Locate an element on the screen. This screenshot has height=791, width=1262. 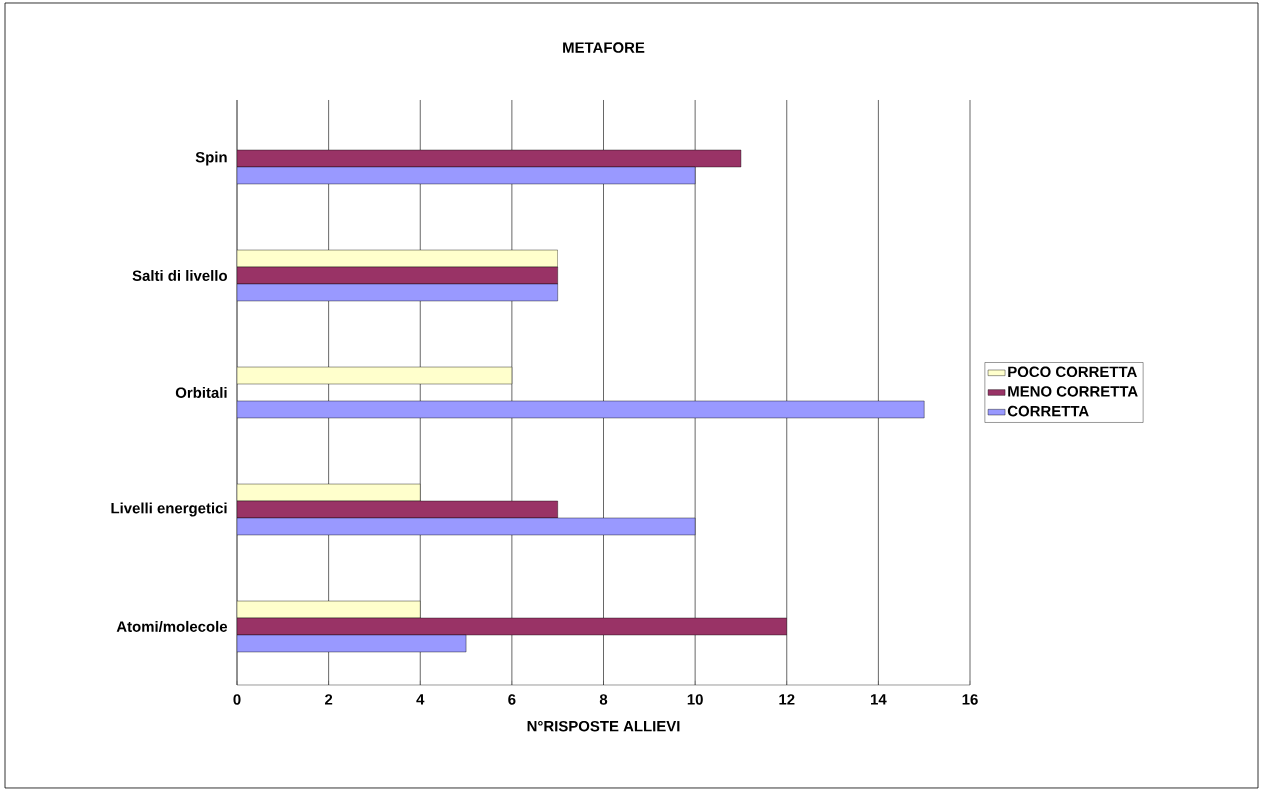
x-tick-label: 2 is located at coordinates (328, 699).